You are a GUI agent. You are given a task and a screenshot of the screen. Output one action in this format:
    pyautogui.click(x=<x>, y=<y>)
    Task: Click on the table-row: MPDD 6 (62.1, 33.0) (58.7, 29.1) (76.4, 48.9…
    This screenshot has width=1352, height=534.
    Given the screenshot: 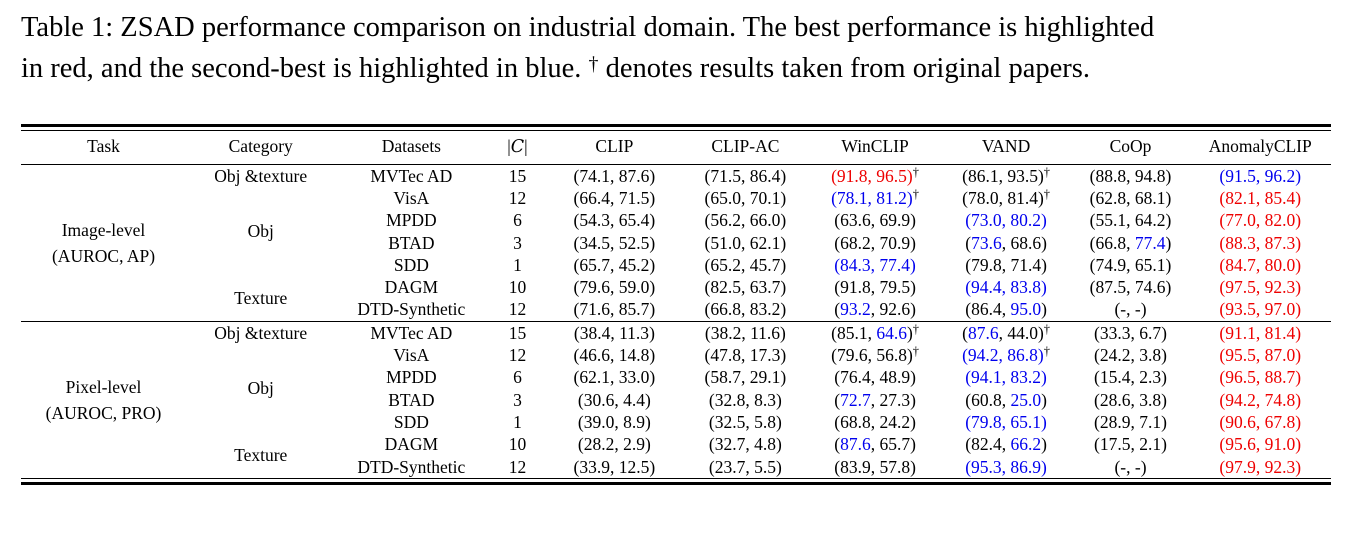 What is the action you would take?
    pyautogui.click(x=676, y=378)
    